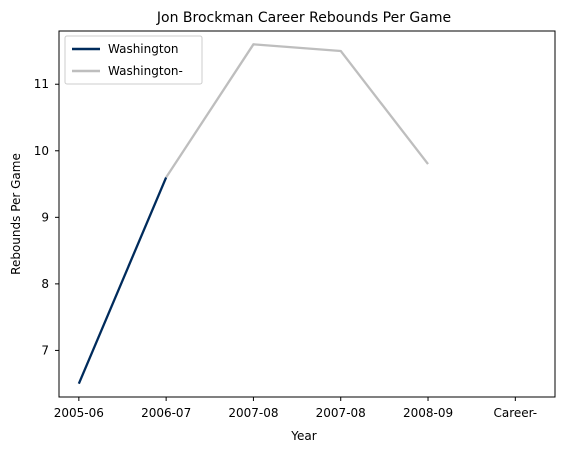  Describe the element at coordinates (133, 60) in the screenshot. I see `legend: Washington Washington-` at that location.